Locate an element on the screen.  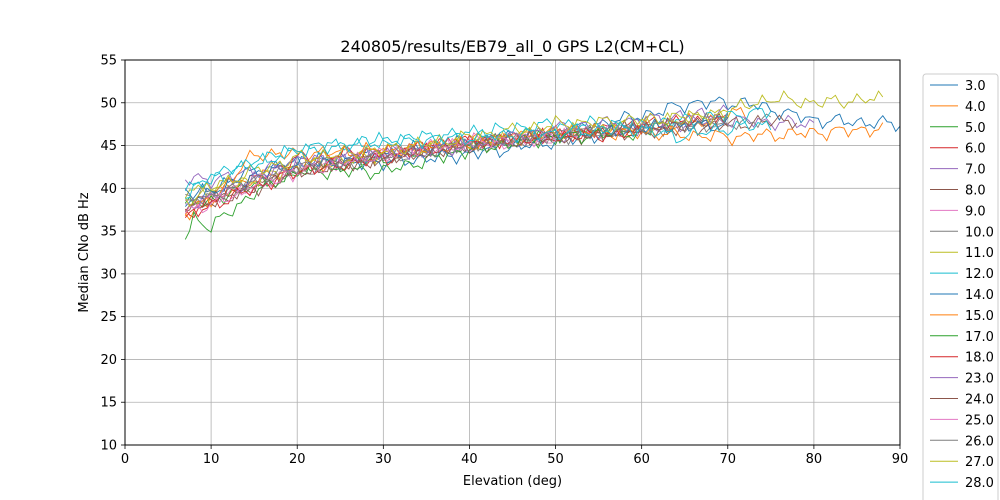
x-tick-label: 0 is located at coordinates (125, 459).